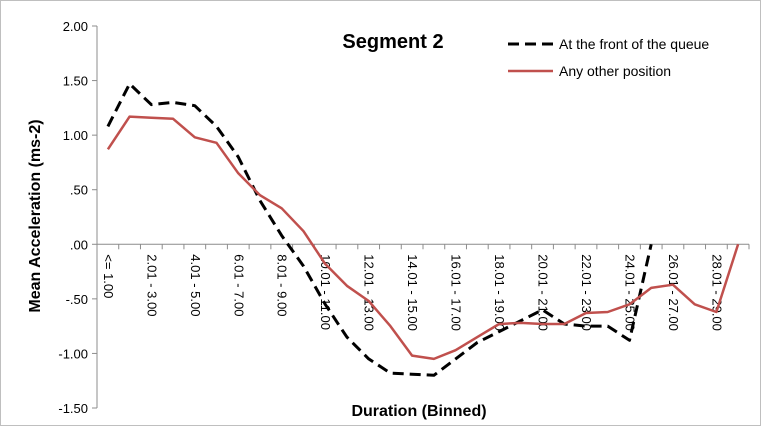  What do you see at coordinates (282, 285) in the screenshot?
I see `x-tick-label: 8.01 - 9.00` at bounding box center [282, 285].